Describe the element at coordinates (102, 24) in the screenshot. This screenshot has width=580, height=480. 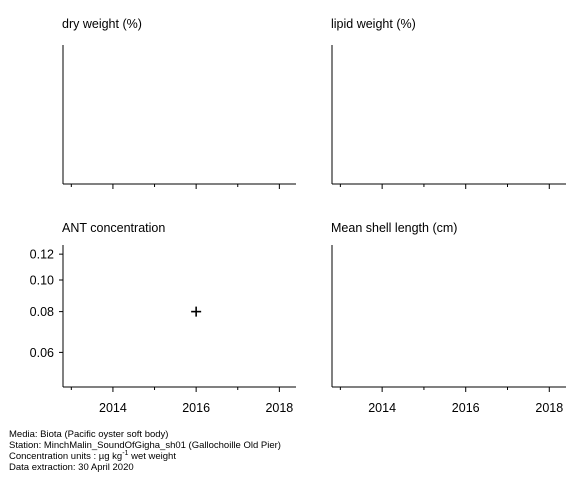
I see `panel-title: dry weight (%)` at that location.